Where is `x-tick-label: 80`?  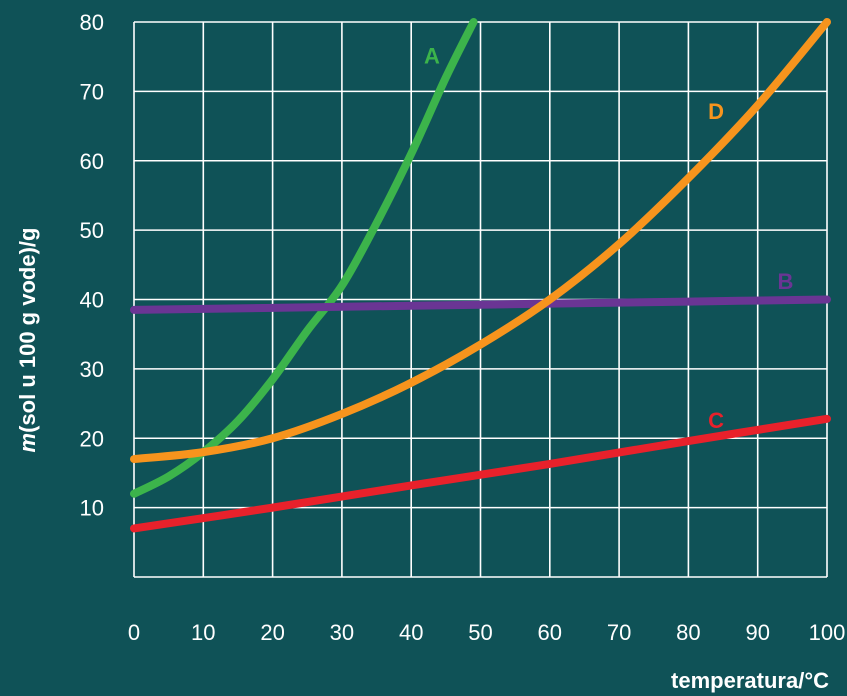
x-tick-label: 80 is located at coordinates (688, 632).